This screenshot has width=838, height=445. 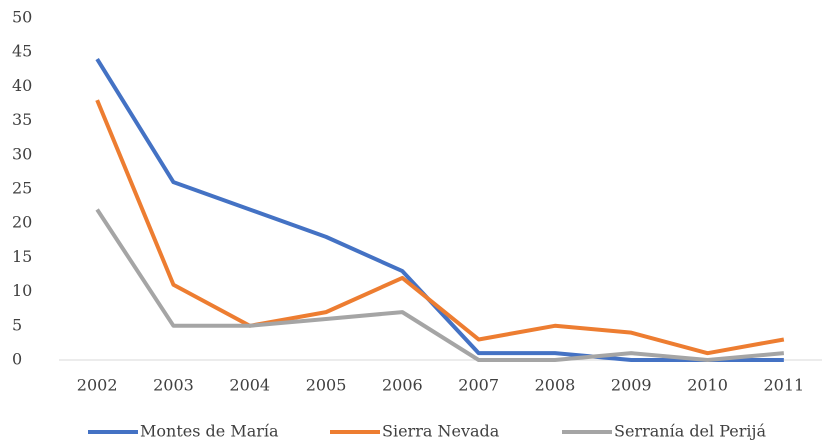 I want to click on y-tick-label: 45, so click(x=22, y=51).